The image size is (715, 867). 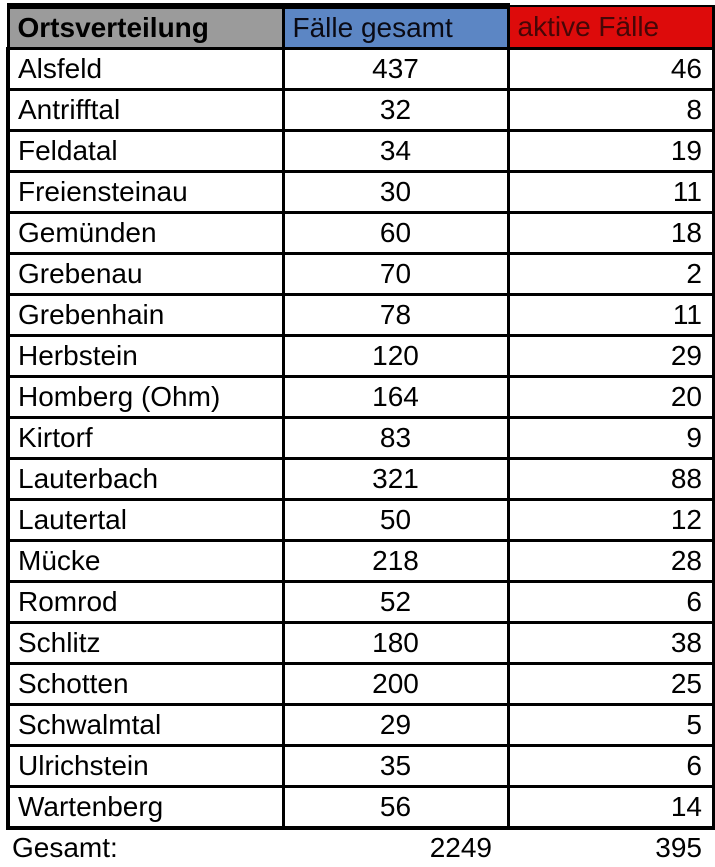 I want to click on table-row: Romrod 52 6, so click(x=360, y=602).